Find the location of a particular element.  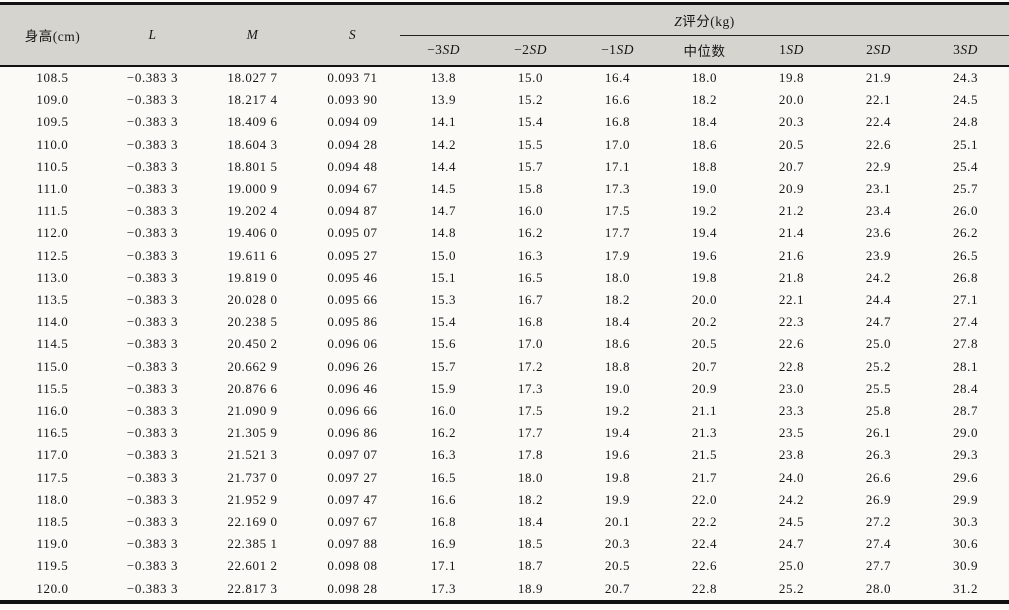

table-cell: 118.5 is located at coordinates (52, 522).